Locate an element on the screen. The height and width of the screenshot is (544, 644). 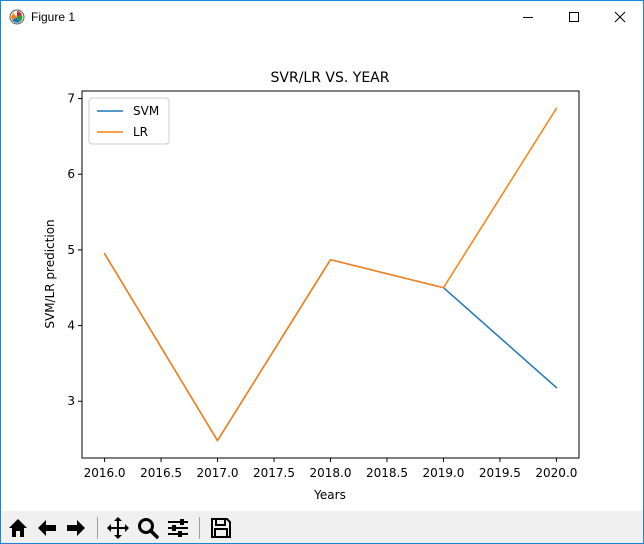
maximize-button is located at coordinates (574, 17).